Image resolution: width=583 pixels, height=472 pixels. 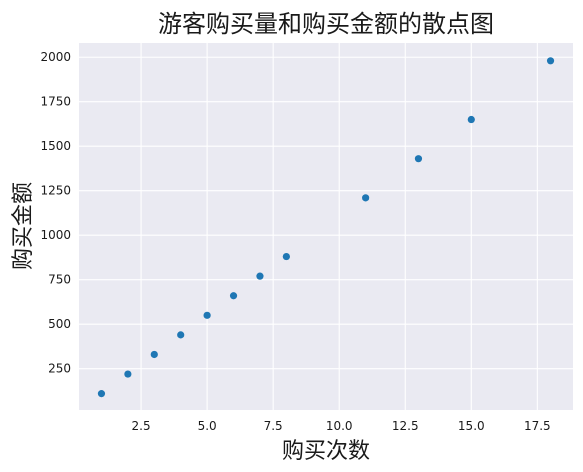 I want to click on x-tick-label: 15.0, so click(x=471, y=426).